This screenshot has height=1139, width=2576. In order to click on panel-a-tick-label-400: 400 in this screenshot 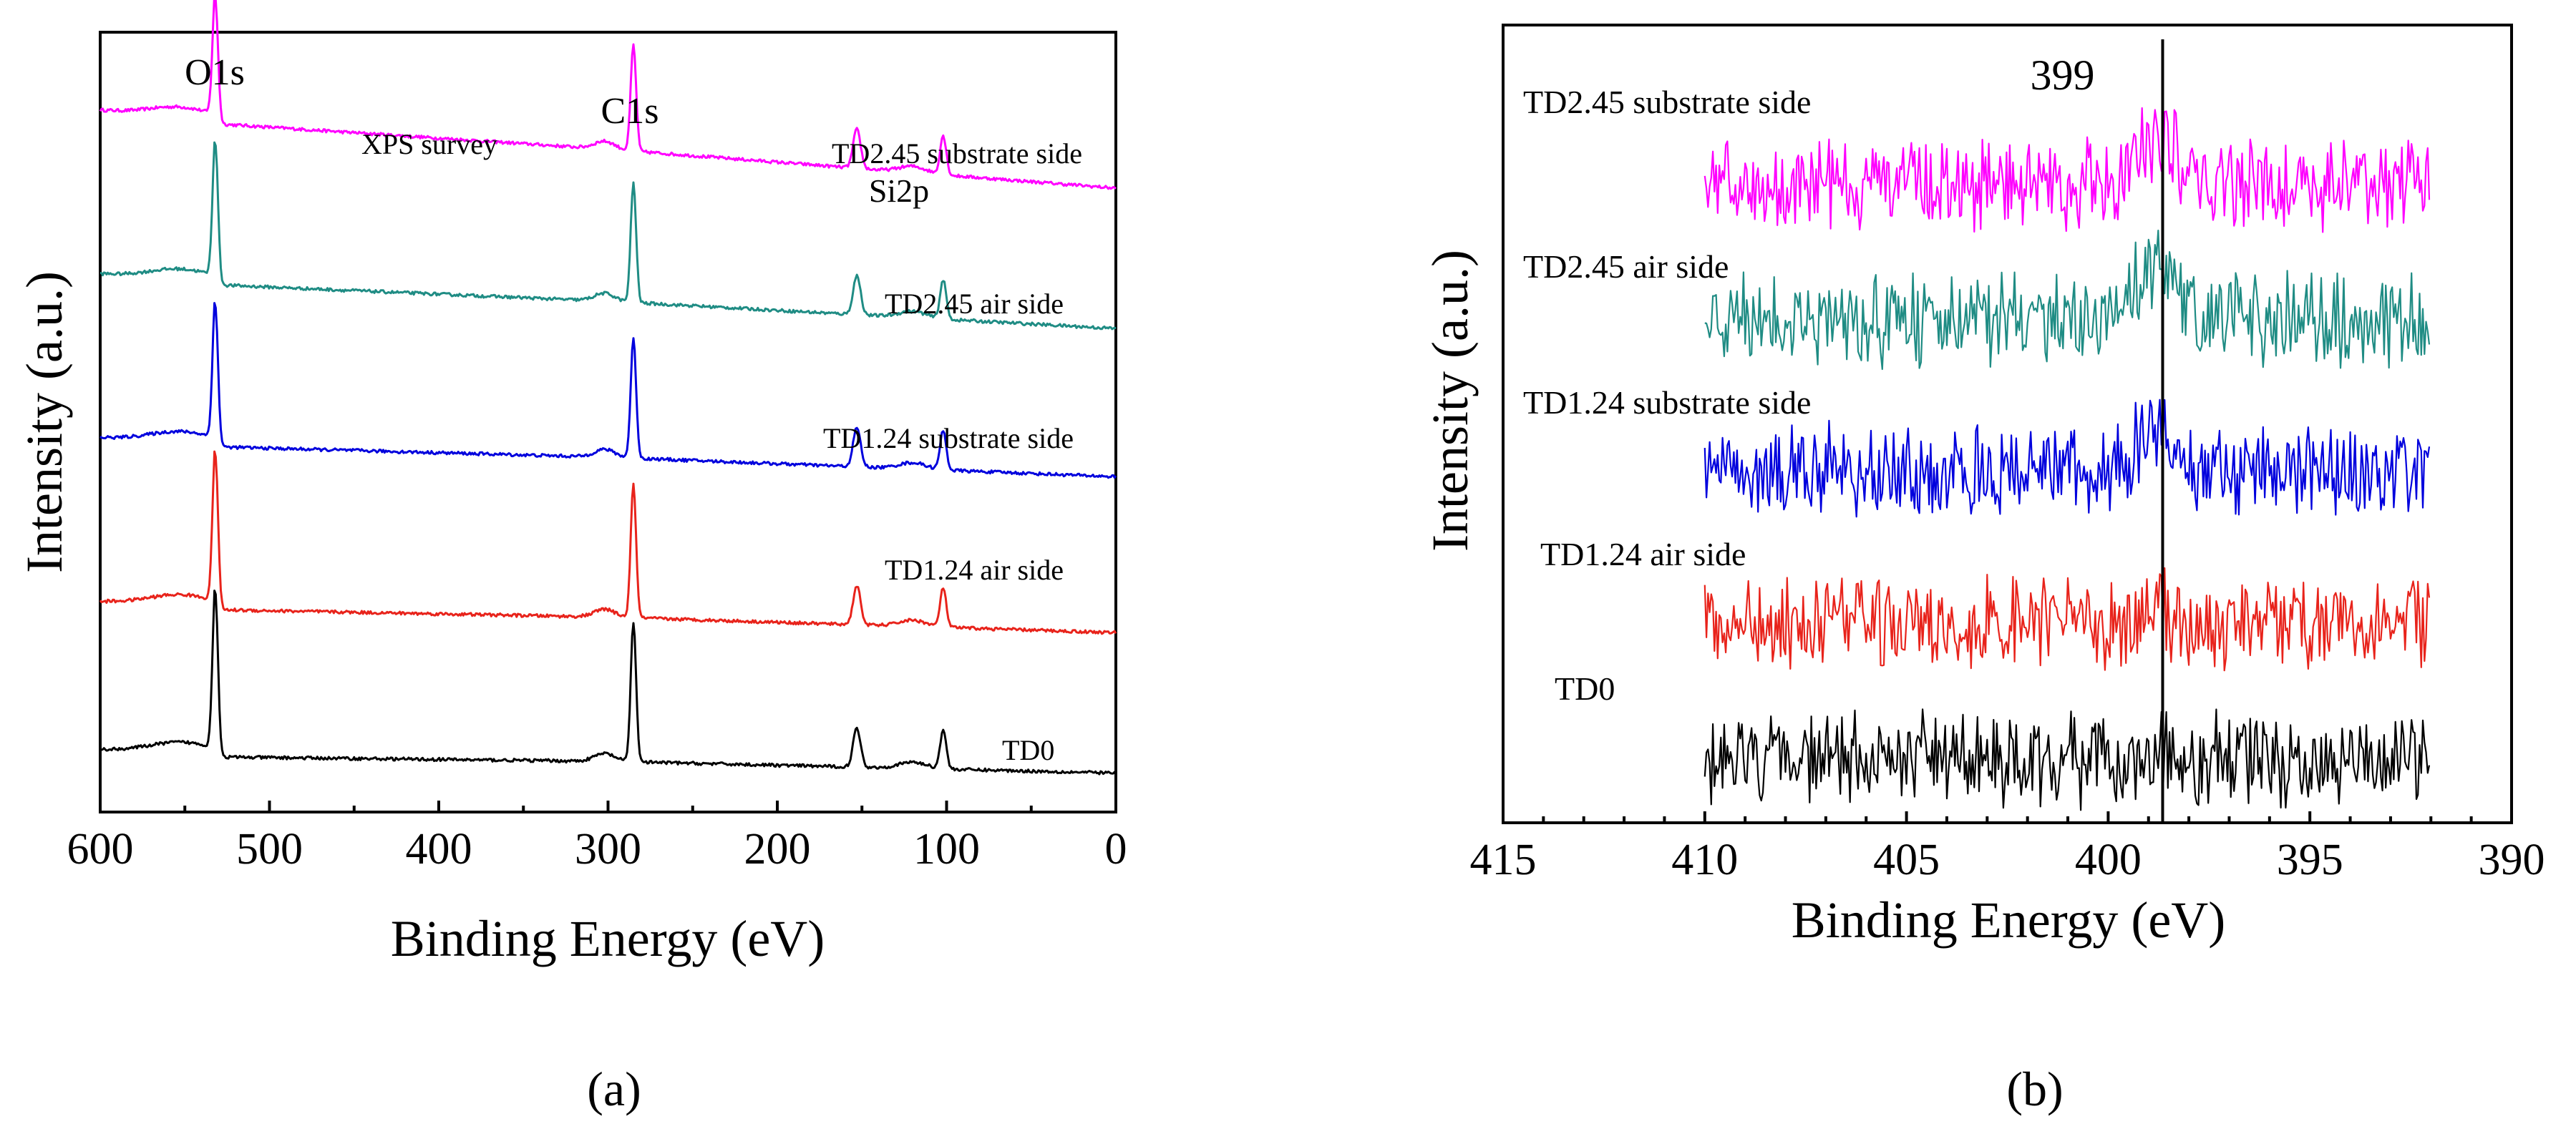, I will do `click(439, 849)`.